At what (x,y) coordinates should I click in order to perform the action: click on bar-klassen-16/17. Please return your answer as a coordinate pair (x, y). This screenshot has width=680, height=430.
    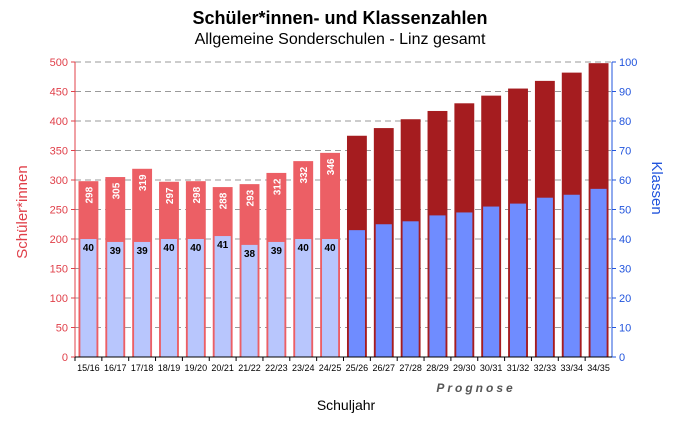
    Looking at the image, I should click on (115, 299).